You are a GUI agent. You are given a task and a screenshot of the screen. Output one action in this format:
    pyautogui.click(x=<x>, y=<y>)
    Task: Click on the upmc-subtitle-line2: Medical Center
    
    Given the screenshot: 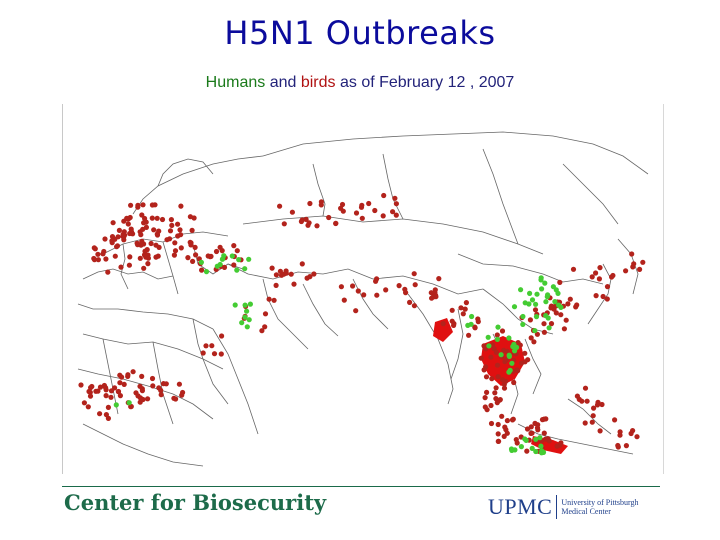 What is the action you would take?
    pyautogui.click(x=586, y=511)
    